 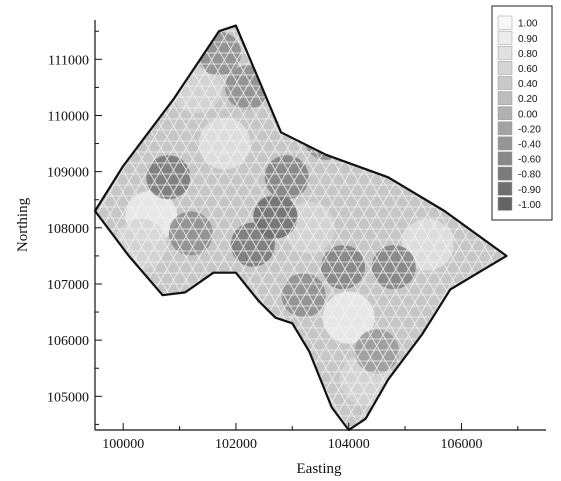 What do you see at coordinates (349, 444) in the screenshot?
I see `x-tick-label: 104000` at bounding box center [349, 444].